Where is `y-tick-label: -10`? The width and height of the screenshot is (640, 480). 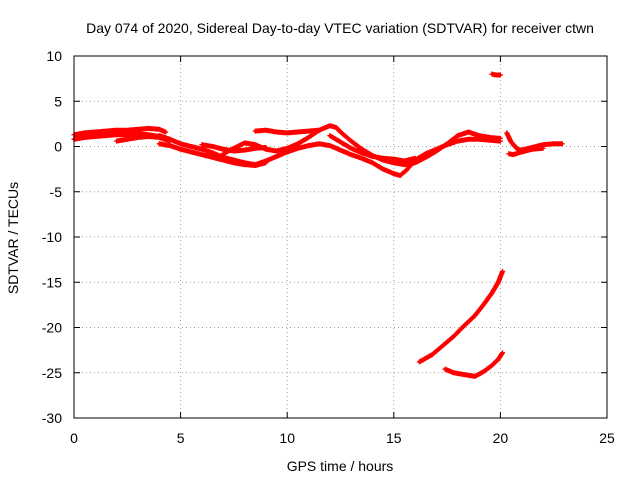 y-tick-label: -10 is located at coordinates (52, 237).